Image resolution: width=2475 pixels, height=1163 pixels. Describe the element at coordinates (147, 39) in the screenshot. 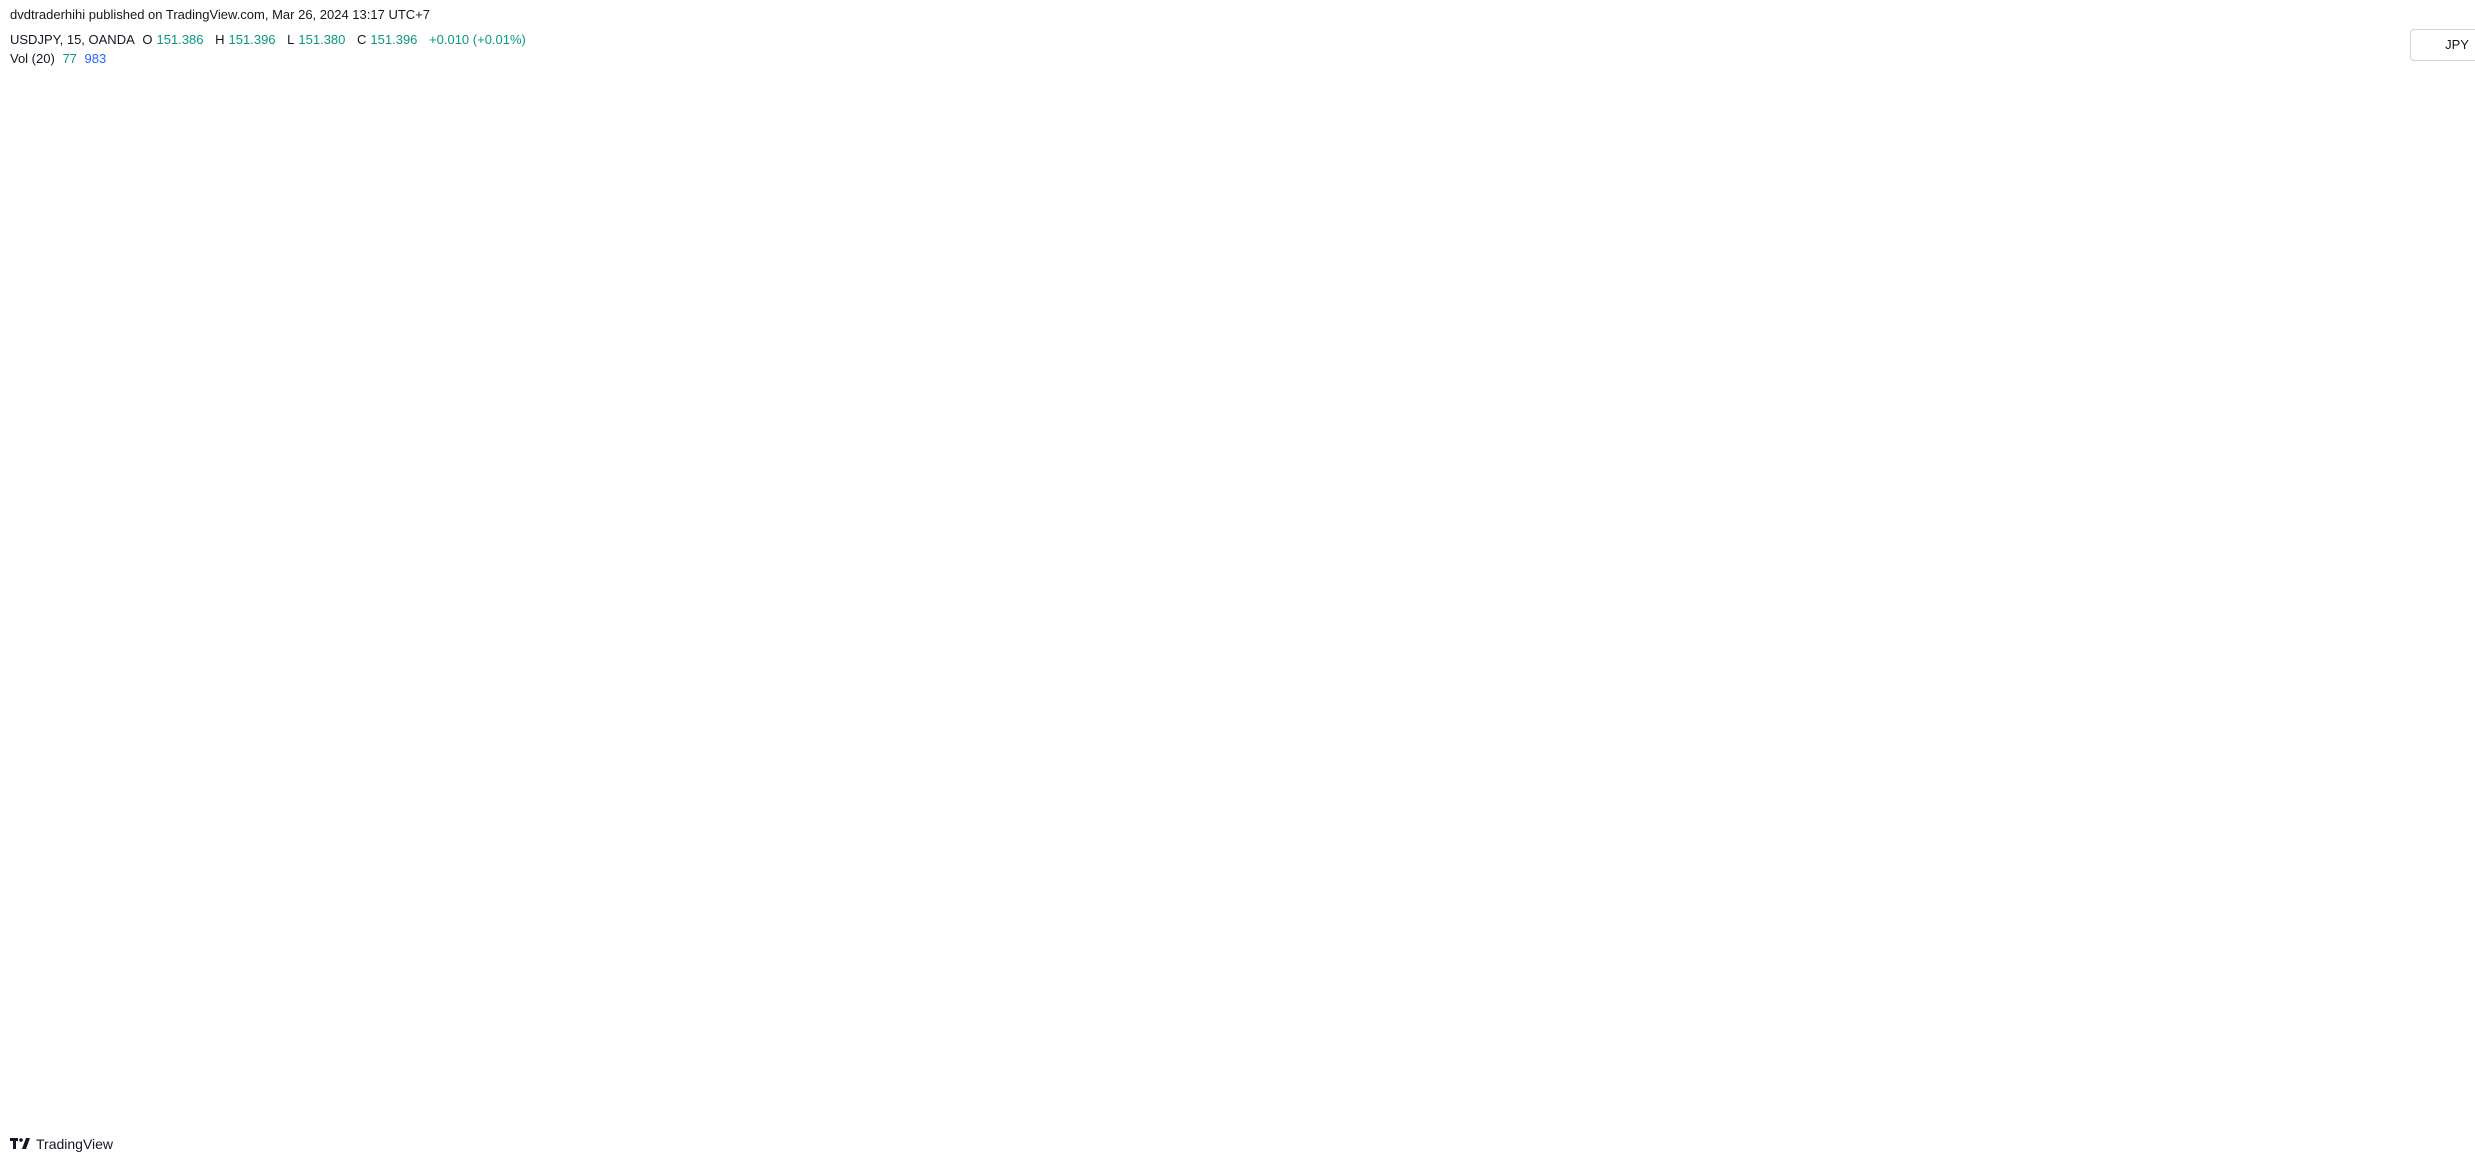

I see `open-label: O` at that location.